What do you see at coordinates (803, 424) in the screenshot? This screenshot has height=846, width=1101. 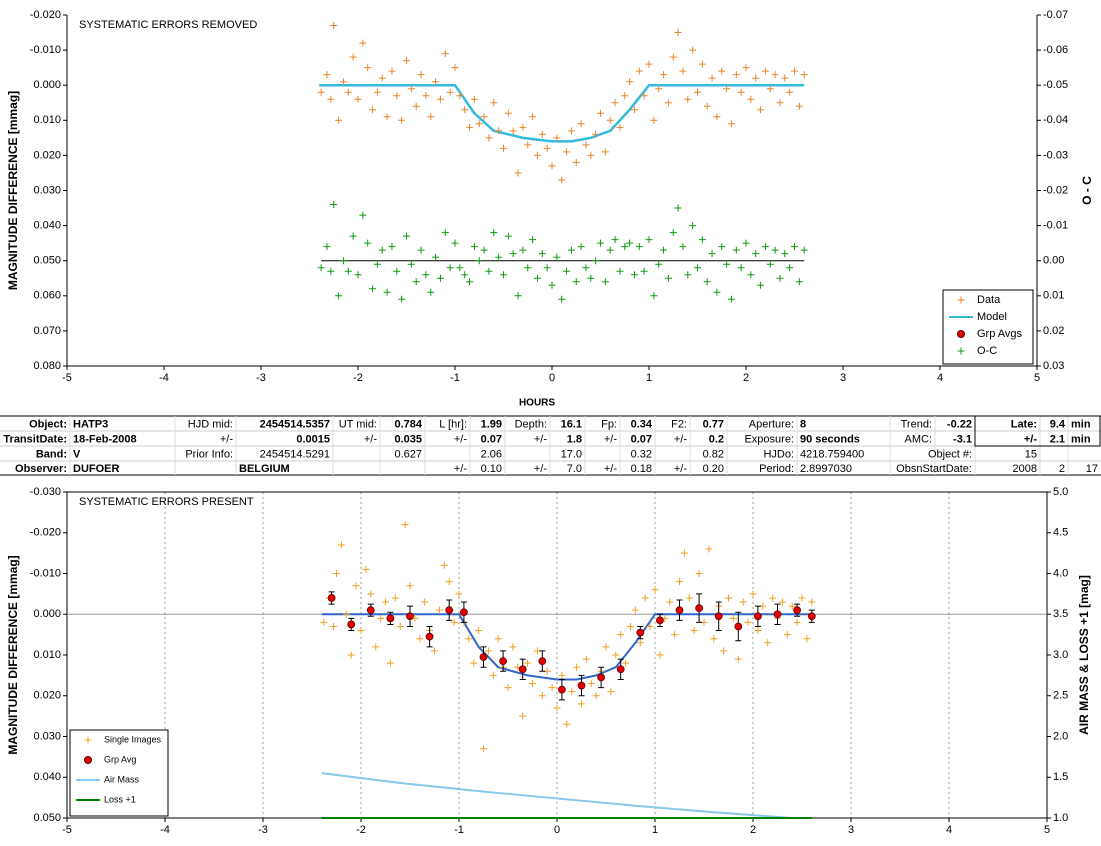 I see `table-cell: 8` at bounding box center [803, 424].